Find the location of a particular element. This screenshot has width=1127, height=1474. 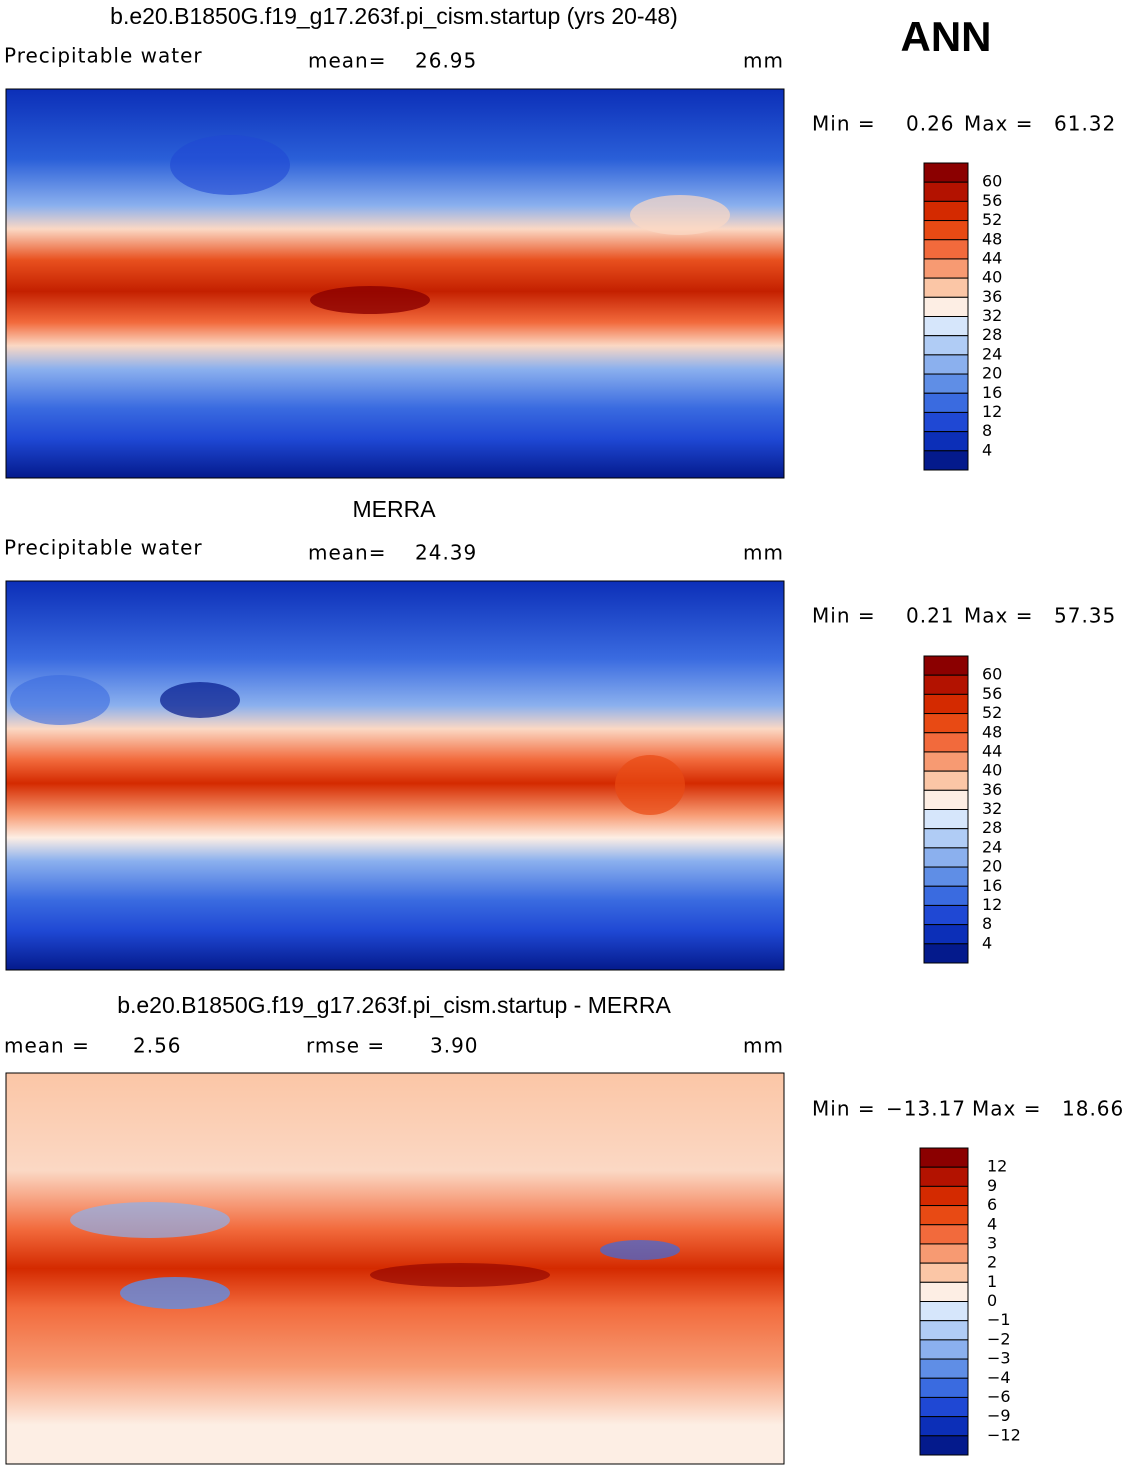

mean: 24.39 is located at coordinates (446, 553).